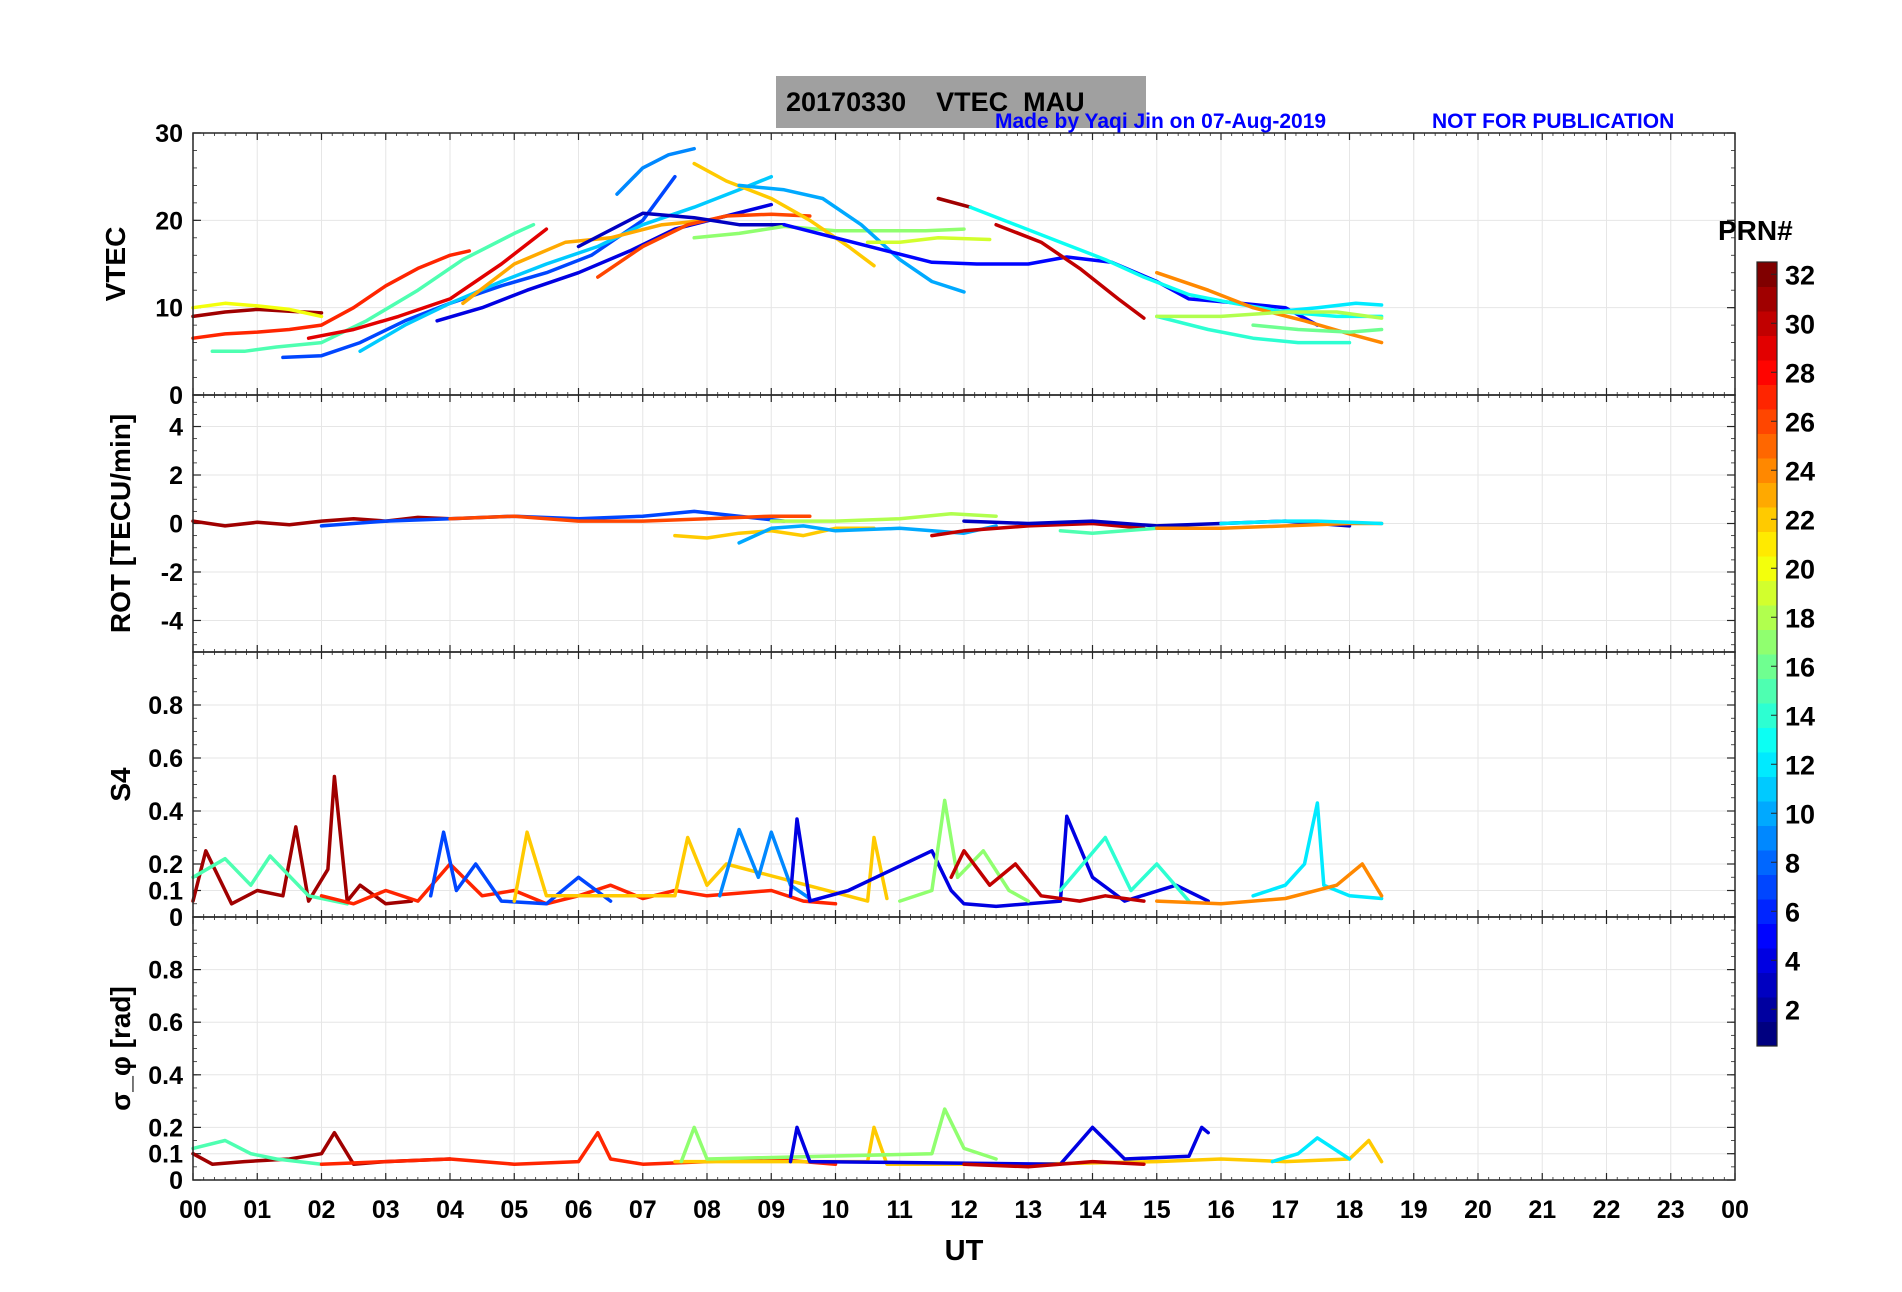 Image resolution: width=1902 pixels, height=1292 pixels. Describe the element at coordinates (1800, 324) in the screenshot. I see `colorbar-tick-label: 30` at that location.